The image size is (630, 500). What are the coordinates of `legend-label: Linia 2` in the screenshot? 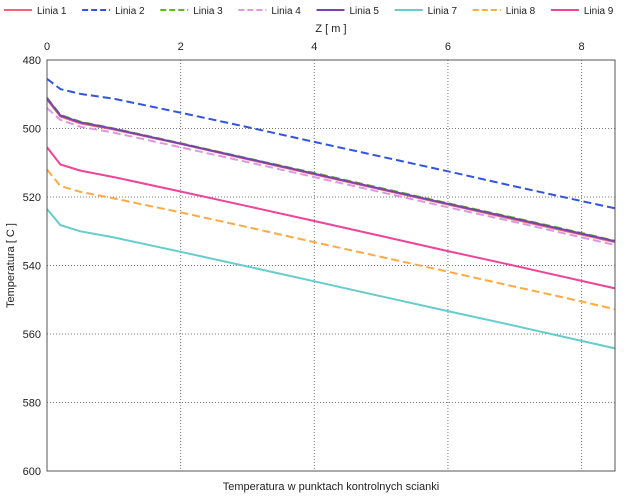 It's located at (130, 11).